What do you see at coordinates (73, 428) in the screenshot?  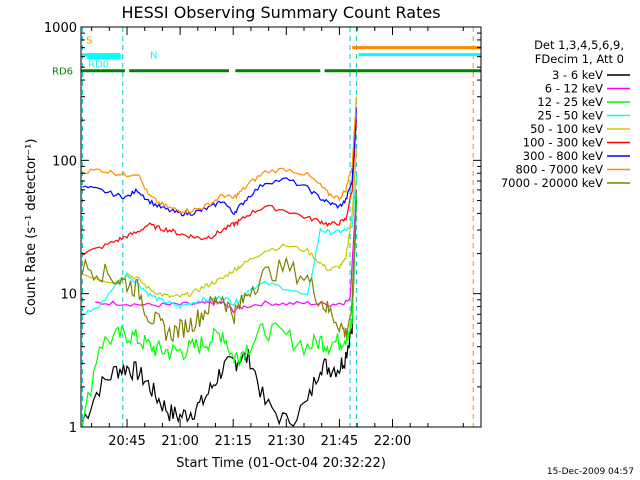 I see `y-tick-label: 1` at bounding box center [73, 428].